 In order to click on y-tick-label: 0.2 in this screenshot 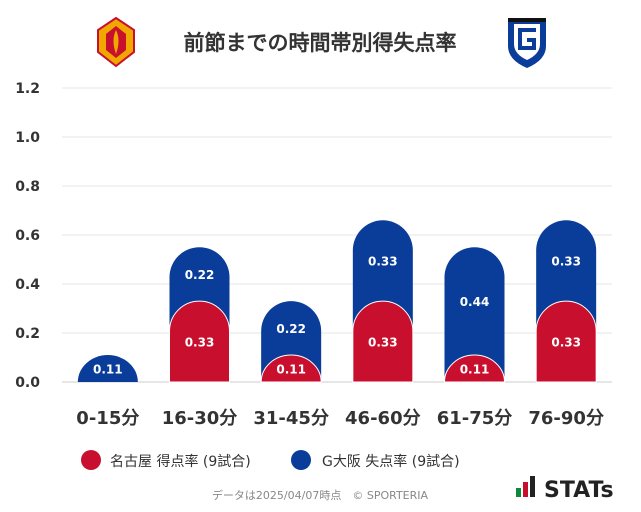, I will do `click(27, 334)`.